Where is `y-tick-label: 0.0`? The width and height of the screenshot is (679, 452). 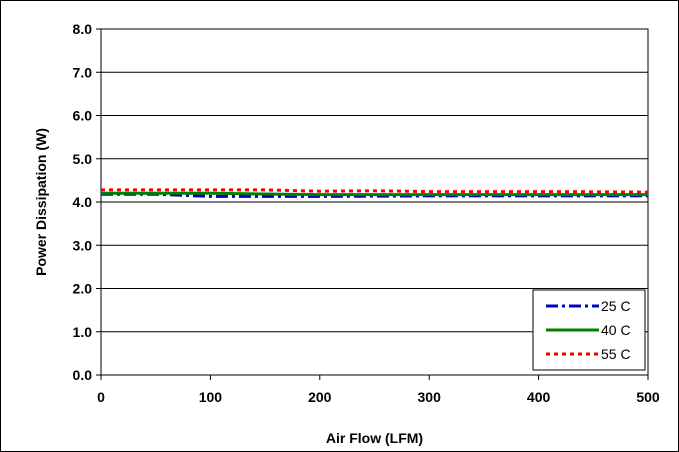
y-tick-label: 0.0 is located at coordinates (83, 375).